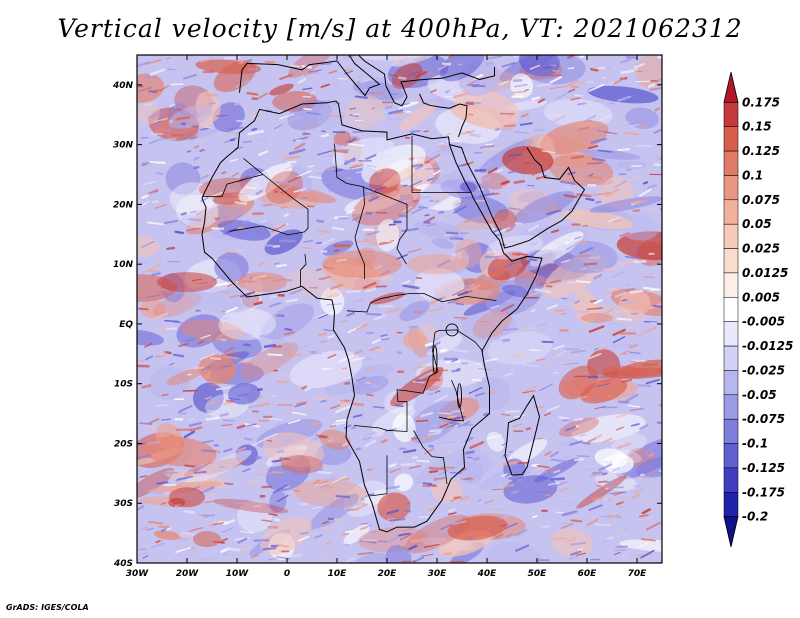 The height and width of the screenshot is (618, 800). I want to click on colorbar-label: 0.075, so click(761, 200).